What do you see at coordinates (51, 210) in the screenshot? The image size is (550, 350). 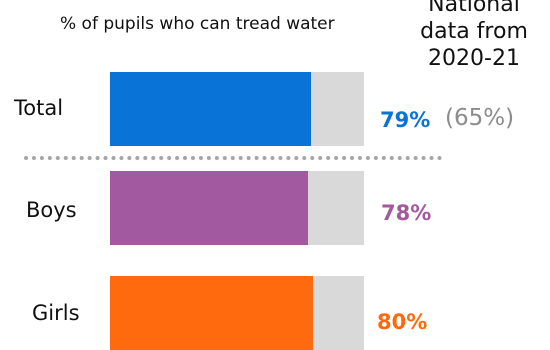 I see `row-label-boys: Boys` at bounding box center [51, 210].